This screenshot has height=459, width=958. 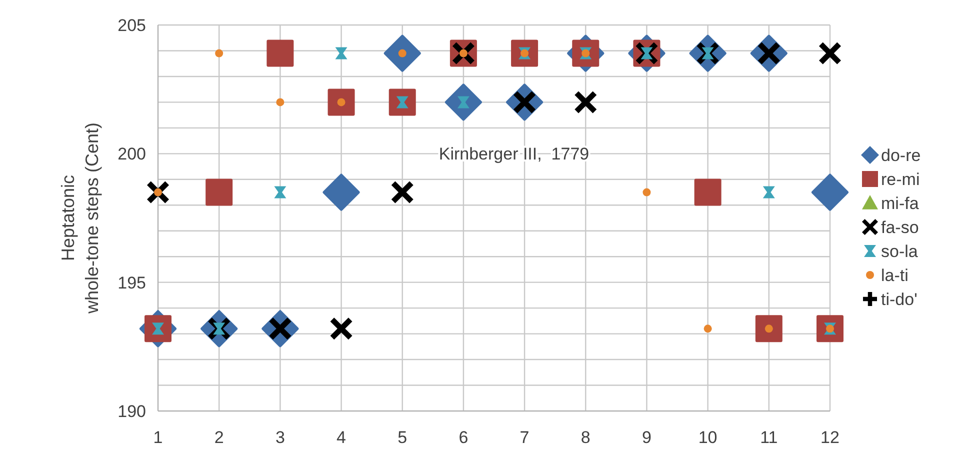 I want to click on x-tick-label: 11, so click(x=769, y=437).